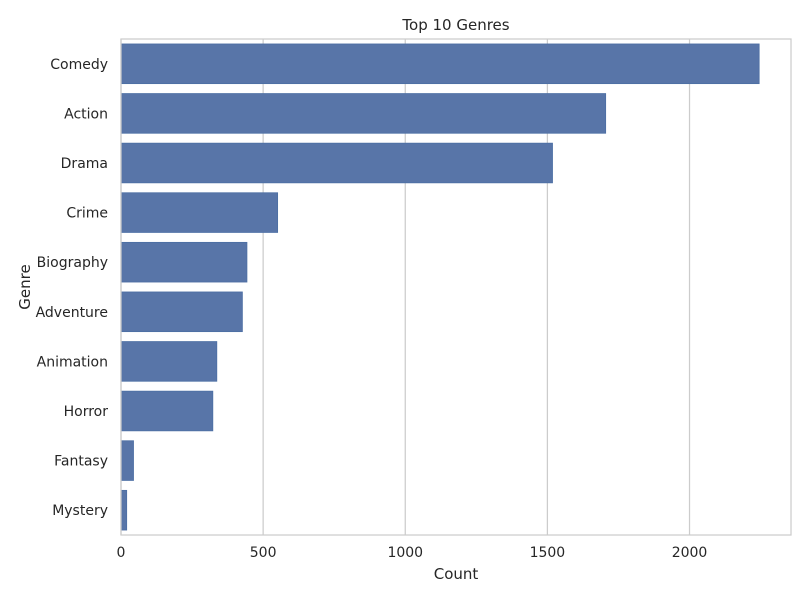 The width and height of the screenshot is (800, 604). I want to click on bar-biography, so click(184, 262).